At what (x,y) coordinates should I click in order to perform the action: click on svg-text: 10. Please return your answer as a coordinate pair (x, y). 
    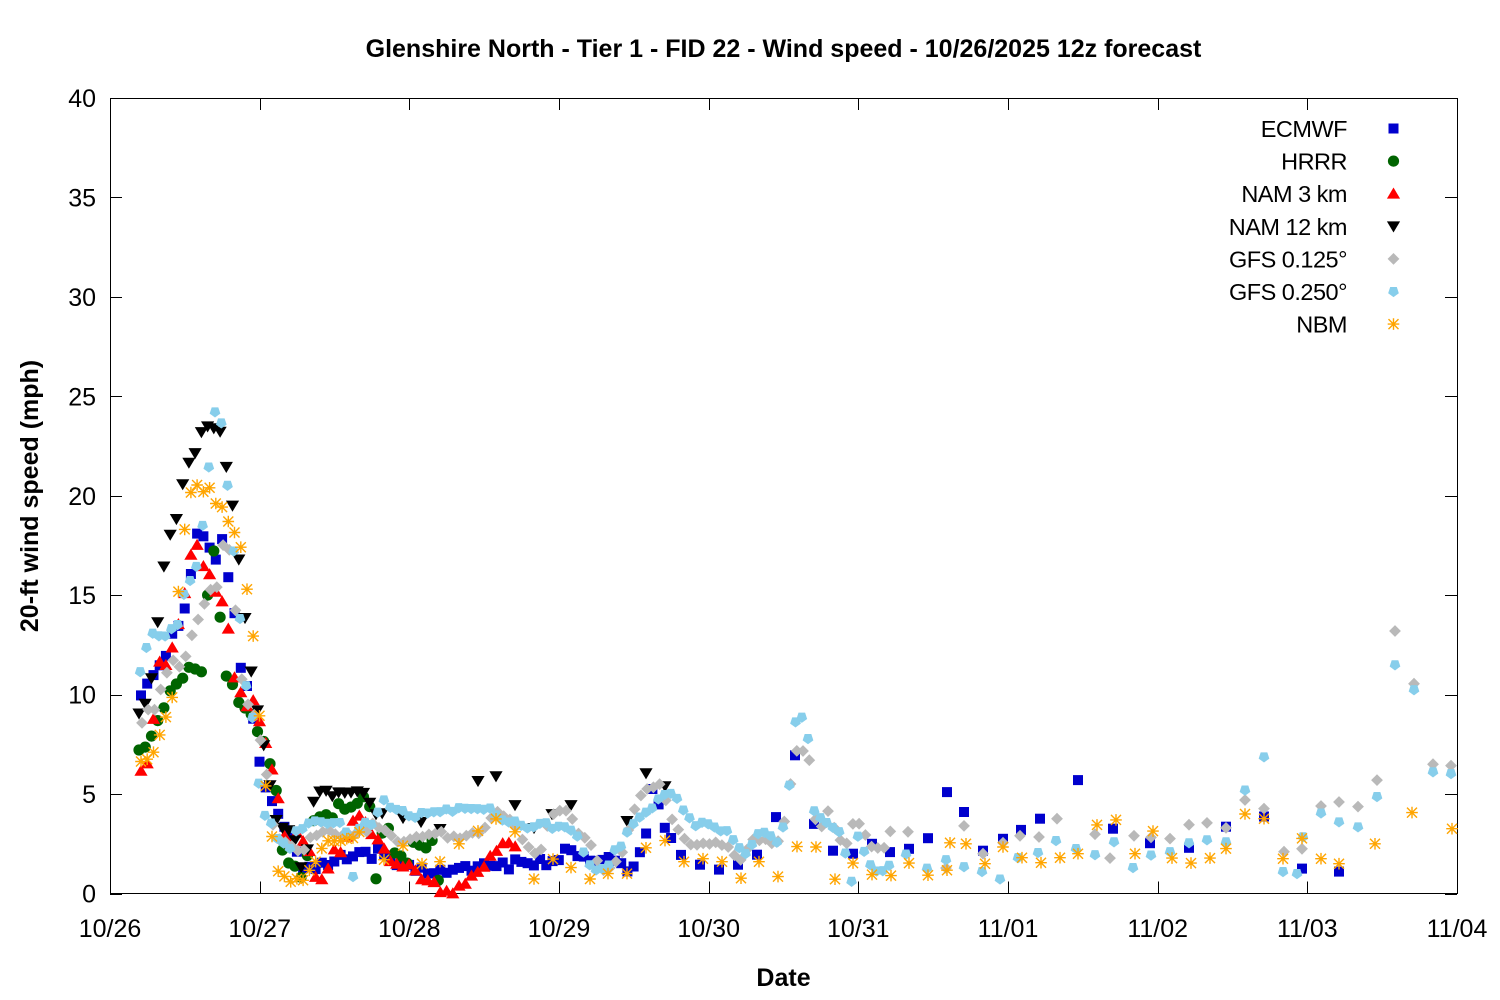
    Looking at the image, I should click on (82, 696).